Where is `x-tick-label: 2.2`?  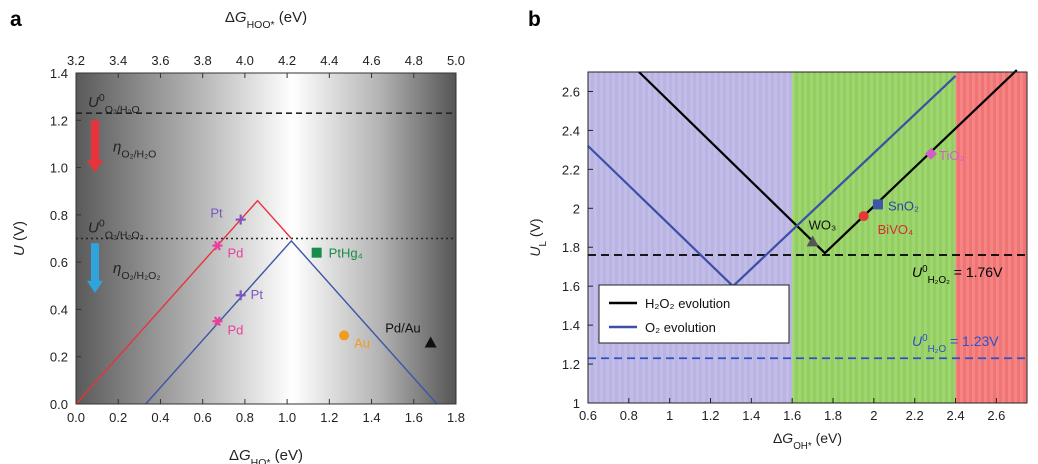 x-tick-label: 2.2 is located at coordinates (915, 415).